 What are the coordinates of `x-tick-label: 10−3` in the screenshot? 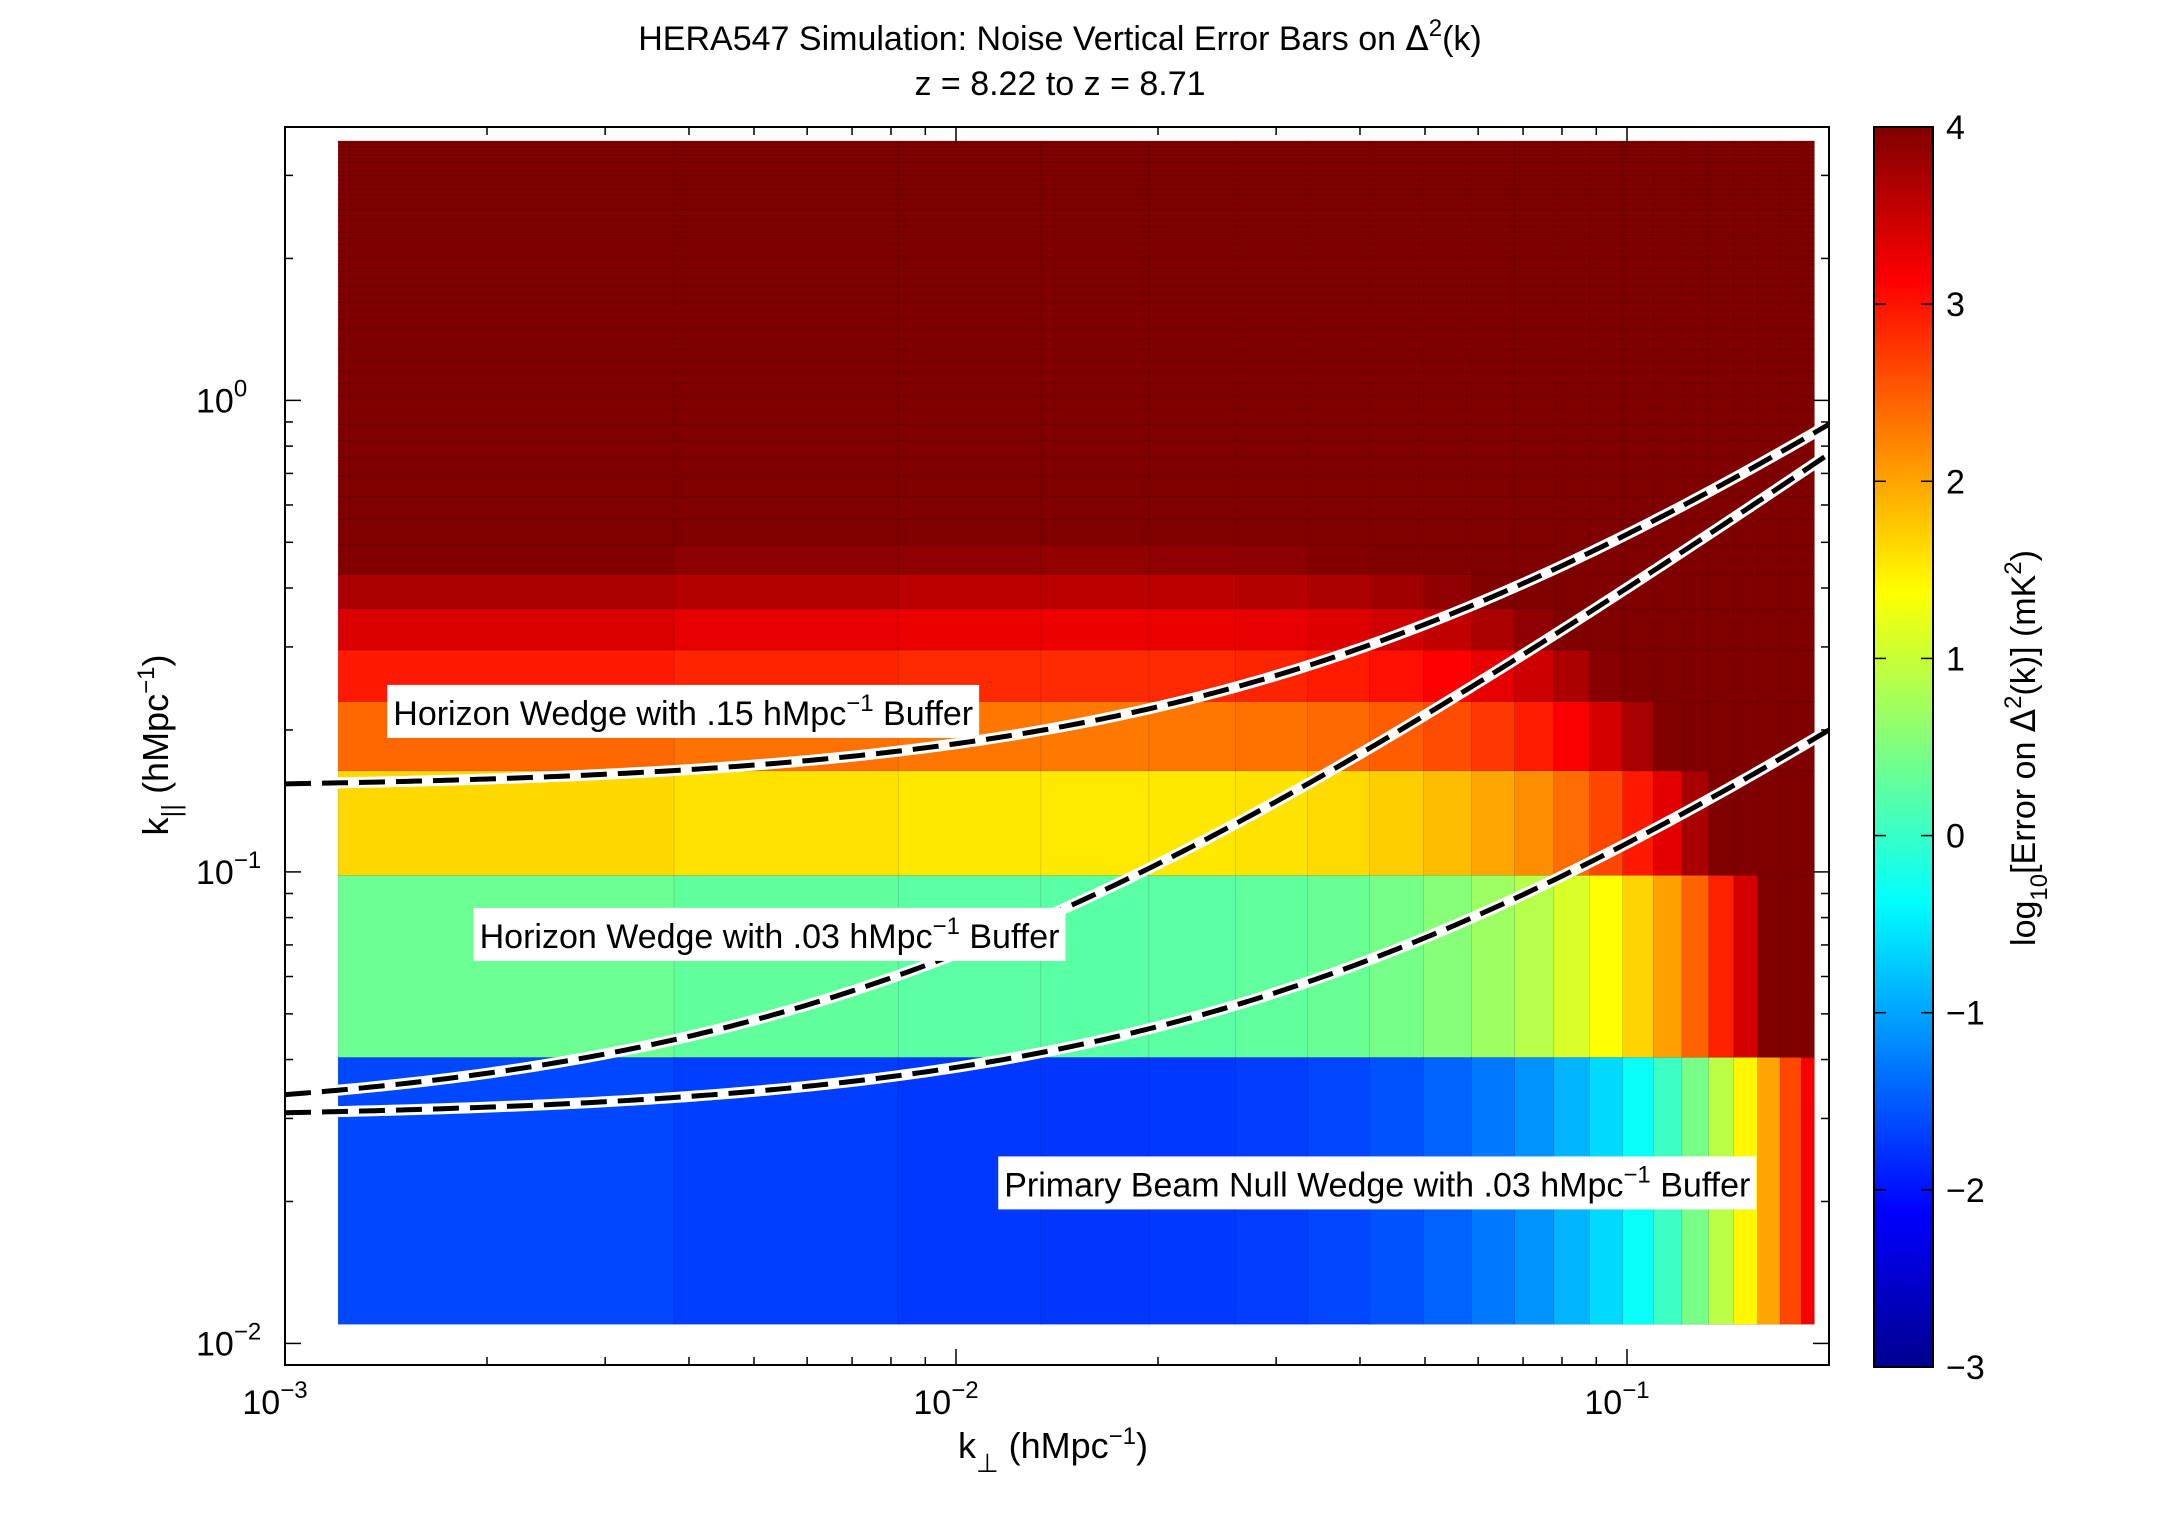 It's located at (274, 1399).